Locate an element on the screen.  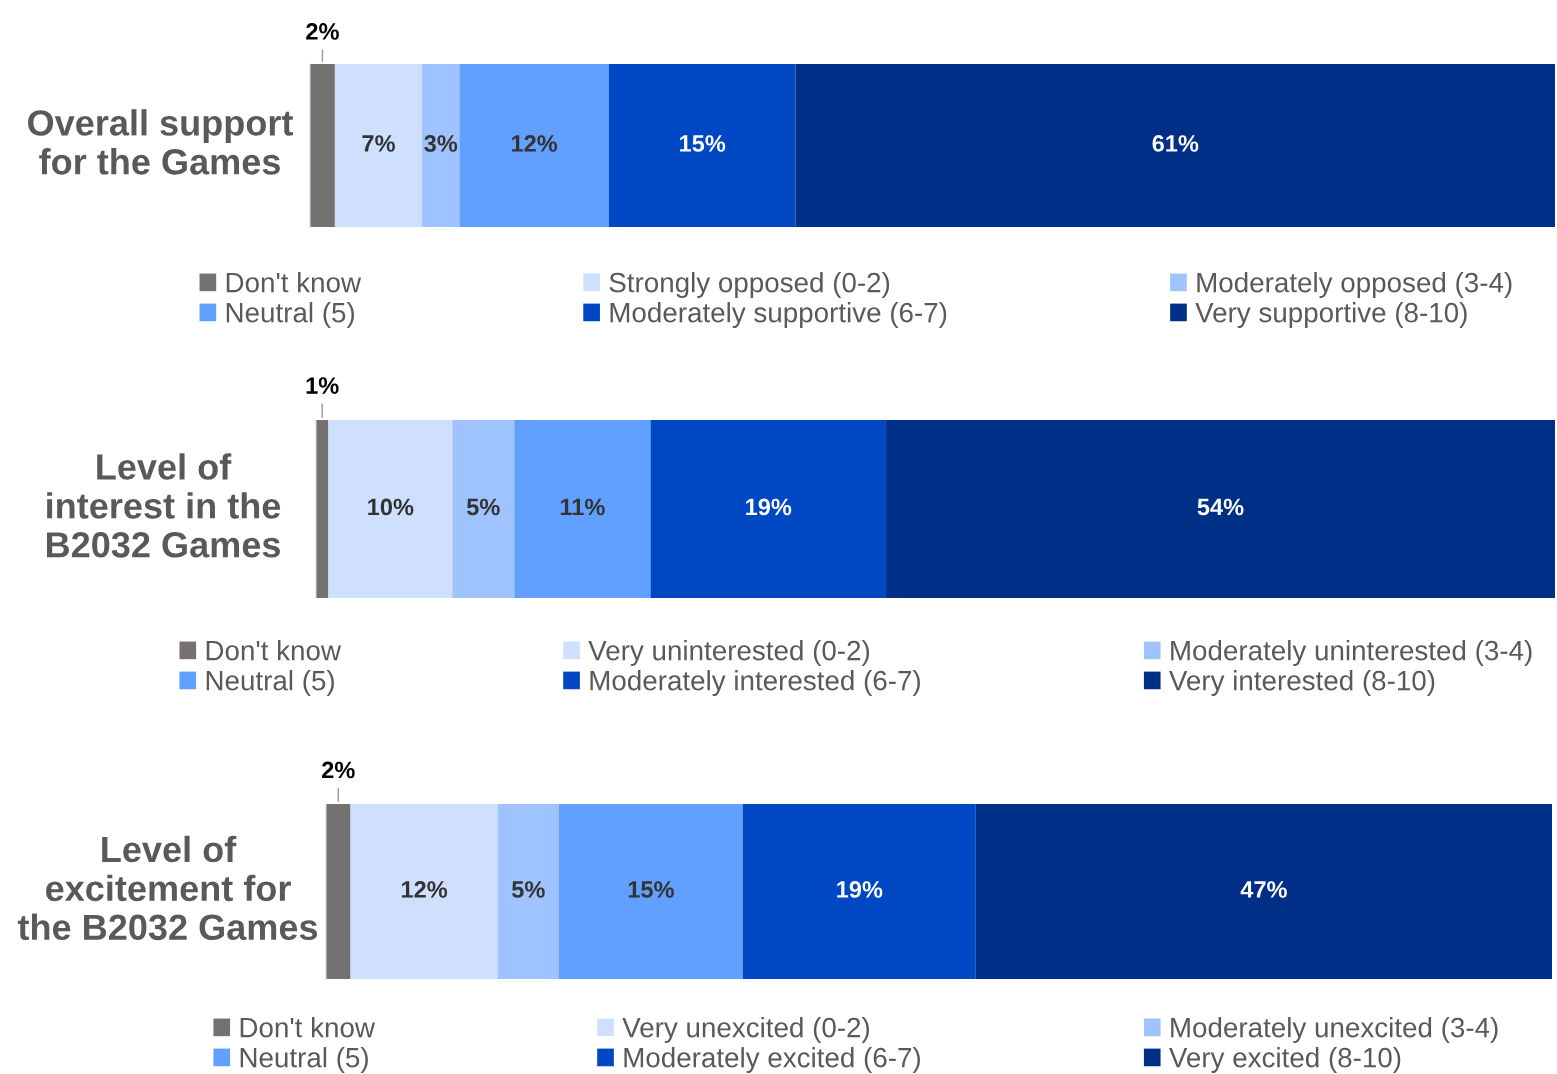
data-label: 54% is located at coordinates (1220, 507).